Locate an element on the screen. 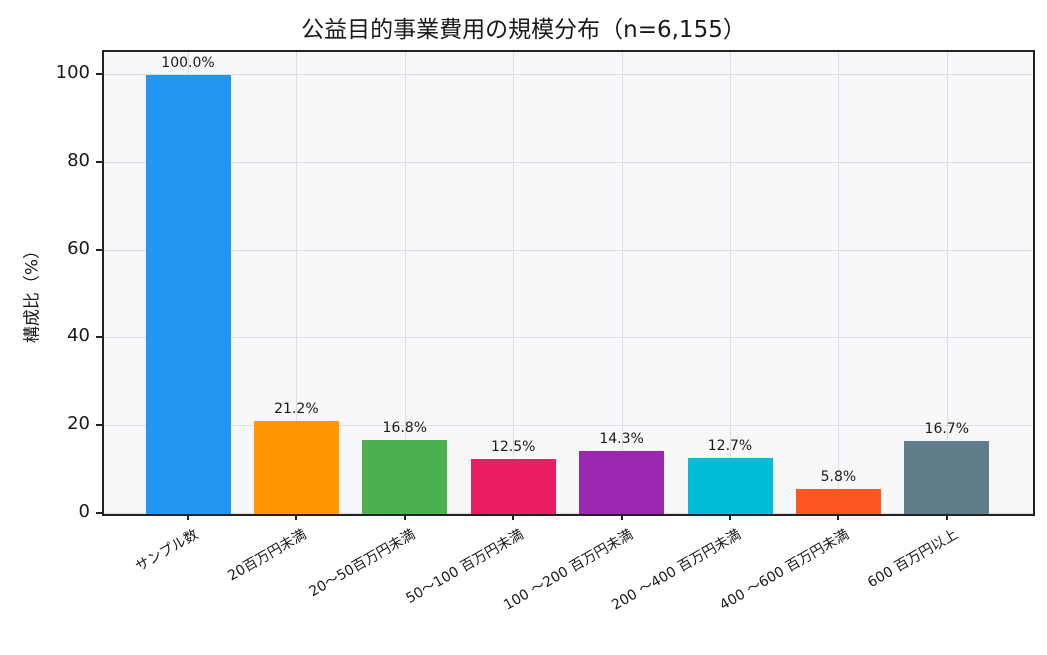 The image size is (1047, 655). bar-value-label: 14.3% is located at coordinates (621, 439).